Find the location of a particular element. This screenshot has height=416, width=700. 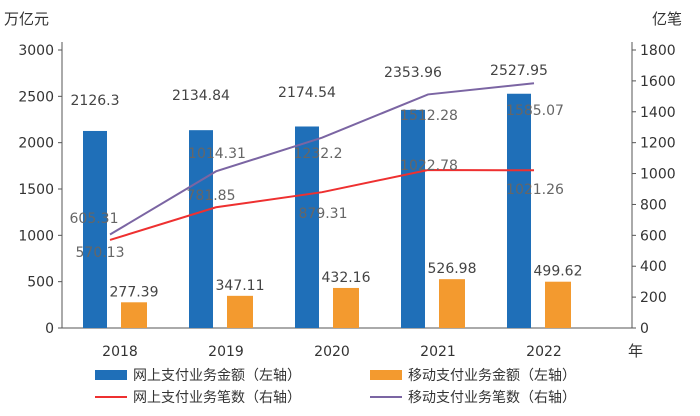

data-label-online-count: 879.31 is located at coordinates (323, 214).